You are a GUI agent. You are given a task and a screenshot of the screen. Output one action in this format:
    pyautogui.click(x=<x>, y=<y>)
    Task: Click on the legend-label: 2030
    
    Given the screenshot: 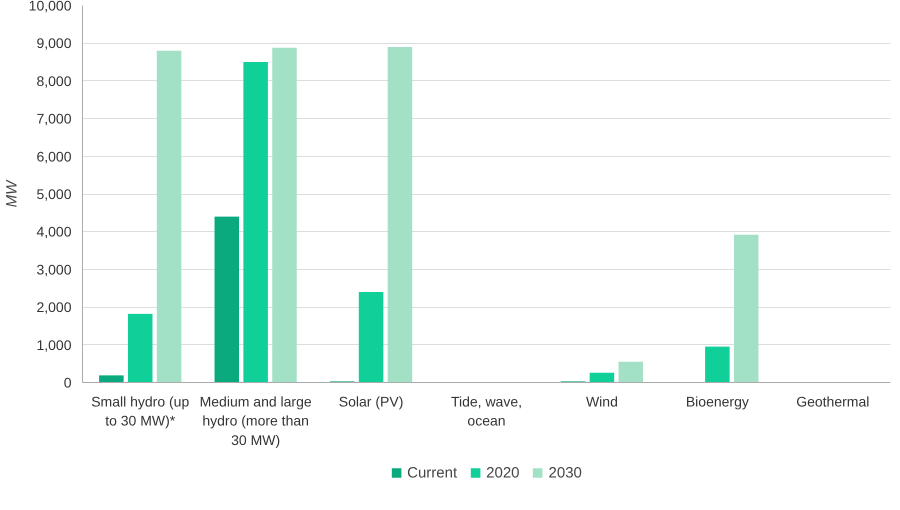 What is the action you would take?
    pyautogui.click(x=565, y=472)
    